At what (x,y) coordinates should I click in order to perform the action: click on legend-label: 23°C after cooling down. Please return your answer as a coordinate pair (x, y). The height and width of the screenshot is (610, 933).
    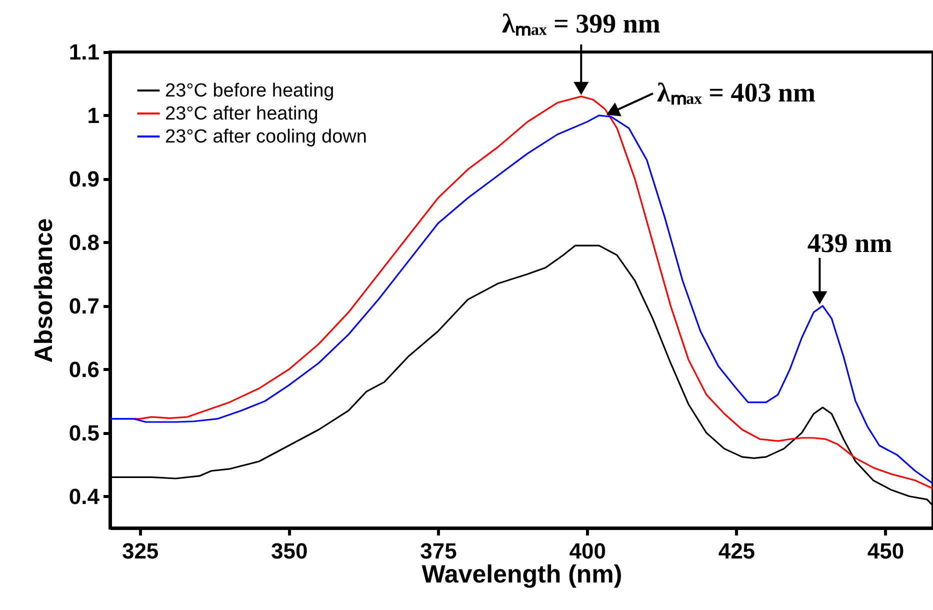
    Looking at the image, I should click on (266, 137).